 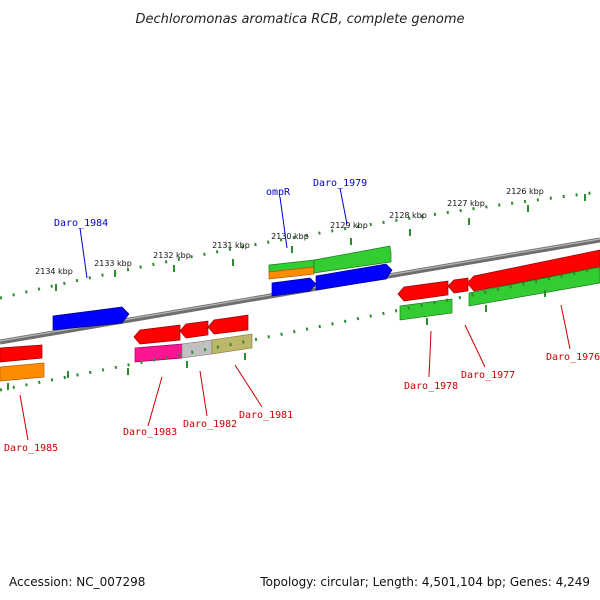 What do you see at coordinates (197, 349) in the screenshot?
I see `gene-arrow-grey` at bounding box center [197, 349].